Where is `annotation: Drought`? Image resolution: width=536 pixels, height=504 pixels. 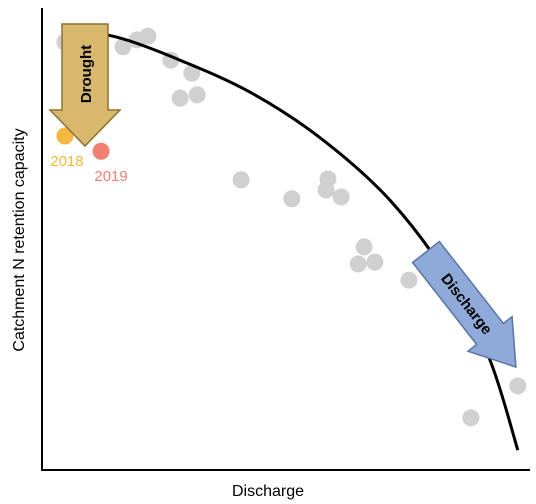
annotation: Drought is located at coordinates (86, 74).